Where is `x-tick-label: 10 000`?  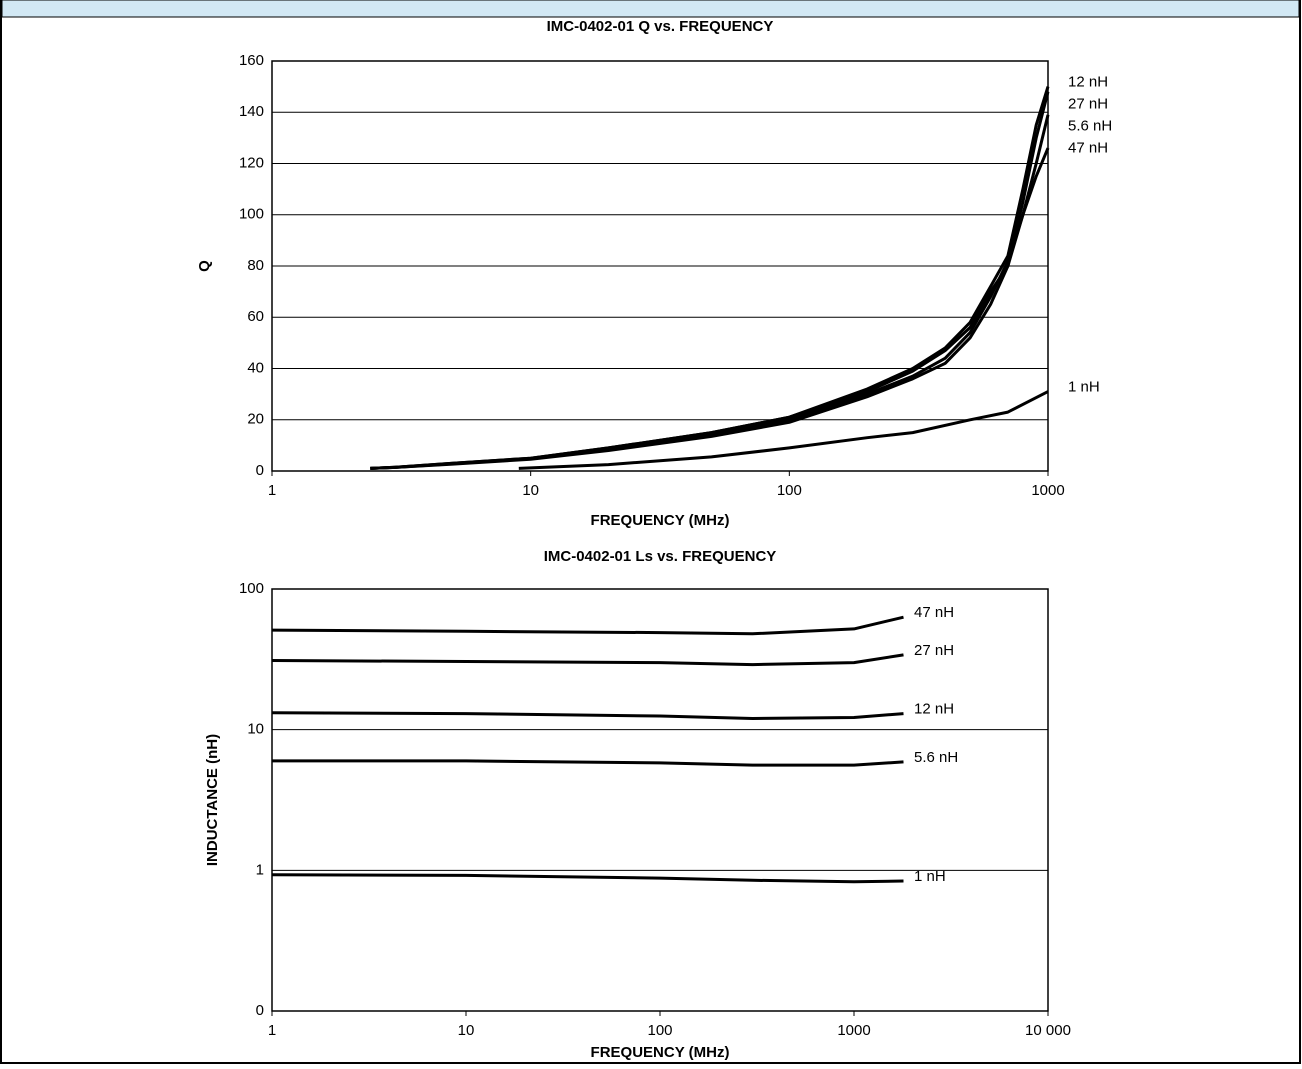 x-tick-label: 10 000 is located at coordinates (1048, 1030).